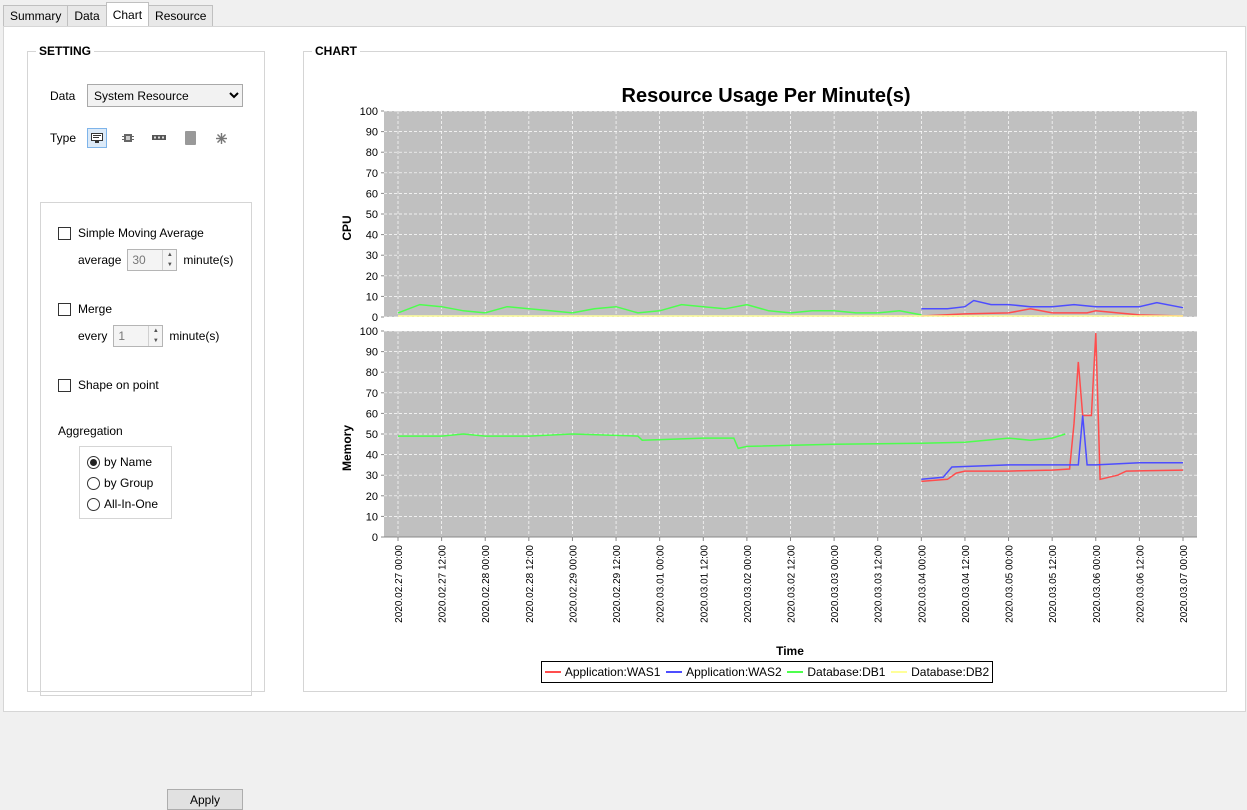 Image resolution: width=1247 pixels, height=810 pixels. I want to click on x-tick-label: 2020.03.06 00:00, so click(1097, 584).